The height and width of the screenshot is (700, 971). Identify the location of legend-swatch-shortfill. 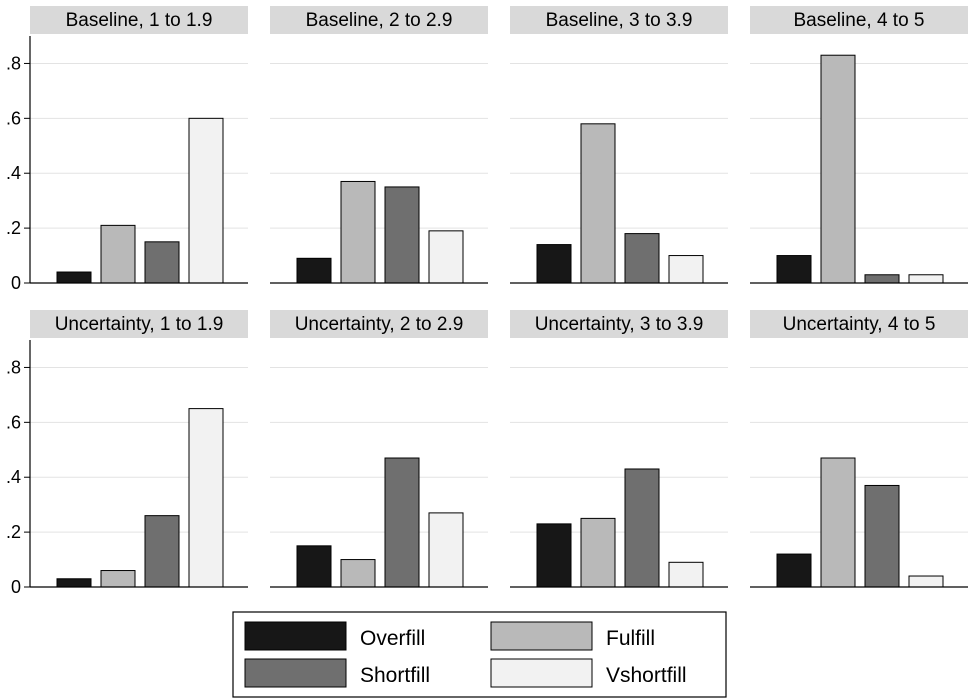
(295, 673).